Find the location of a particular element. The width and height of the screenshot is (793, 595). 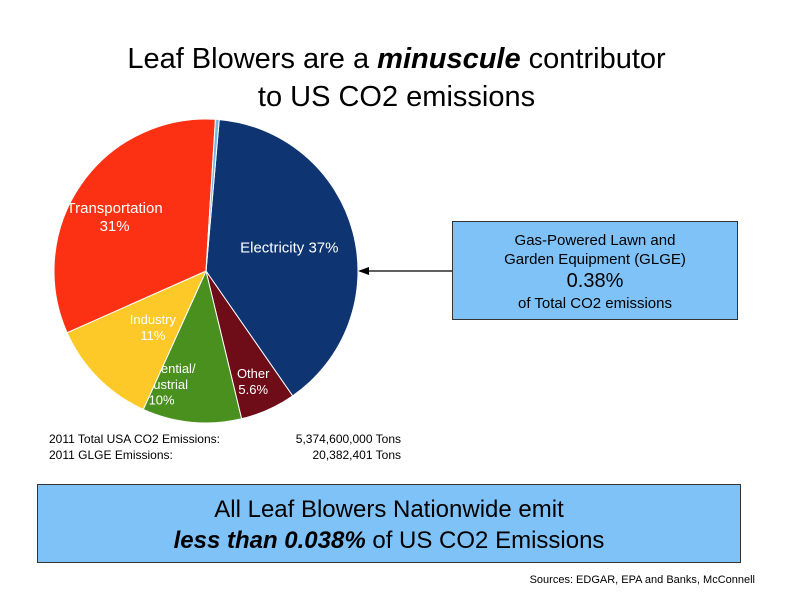

stats-label-glge: 2011 GLGE Emissions: is located at coordinates (111, 455).